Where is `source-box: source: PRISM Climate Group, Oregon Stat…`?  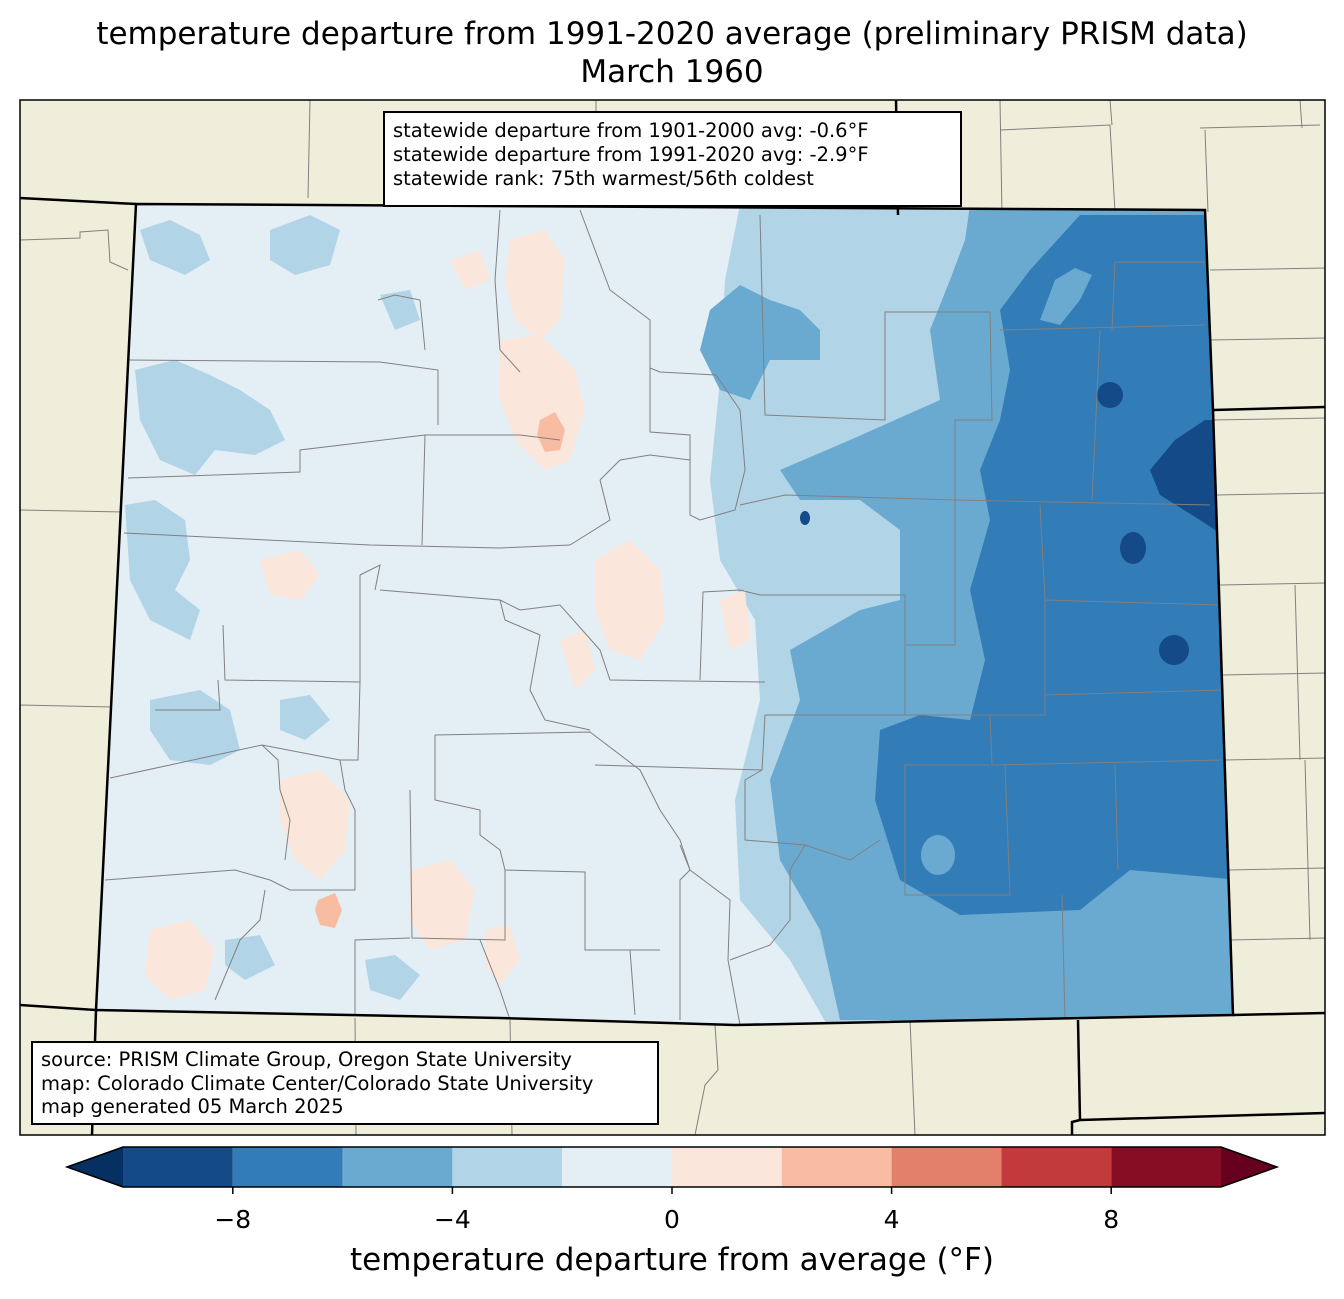
source-box: source: PRISM Climate Group, Oregon Stat… is located at coordinates (345, 1083).